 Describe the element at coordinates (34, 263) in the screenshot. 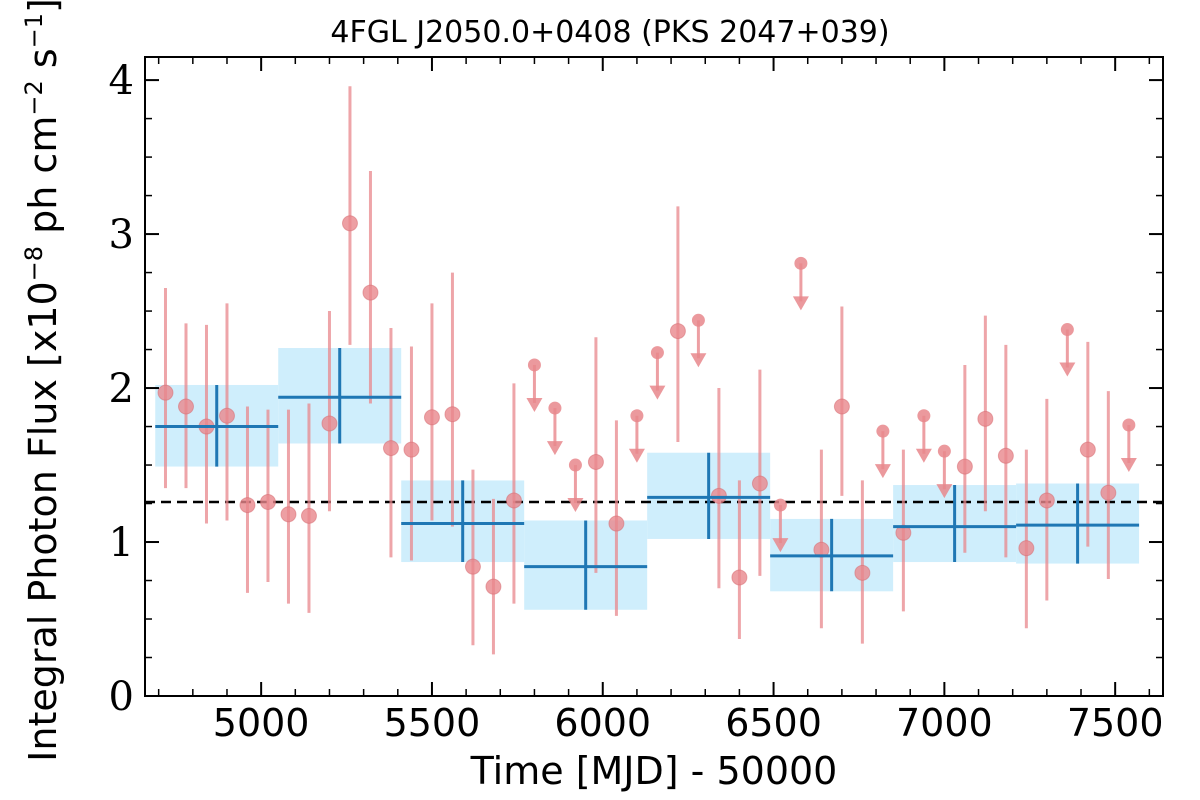

I see `y-axis-label-exponent: −8` at that location.